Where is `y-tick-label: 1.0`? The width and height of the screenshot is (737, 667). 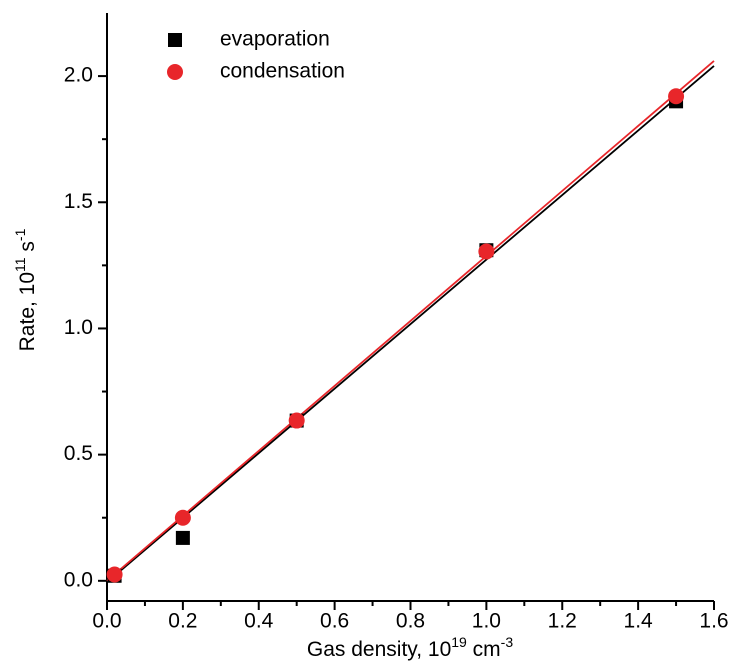
y-tick-label: 1.0 is located at coordinates (78, 327).